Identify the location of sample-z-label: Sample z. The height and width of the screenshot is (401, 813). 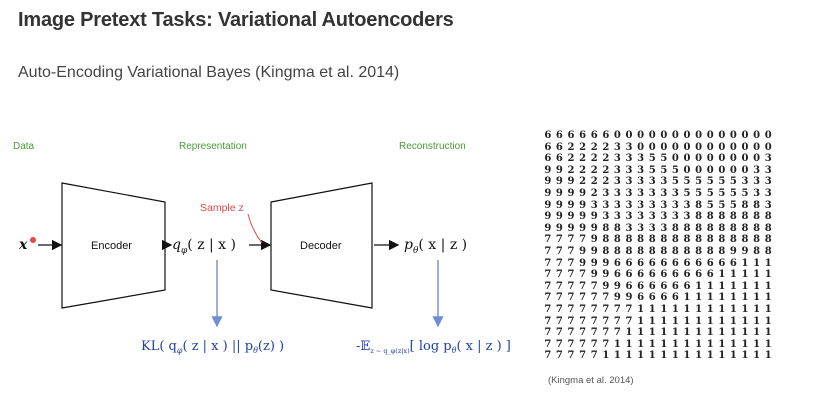
(222, 208).